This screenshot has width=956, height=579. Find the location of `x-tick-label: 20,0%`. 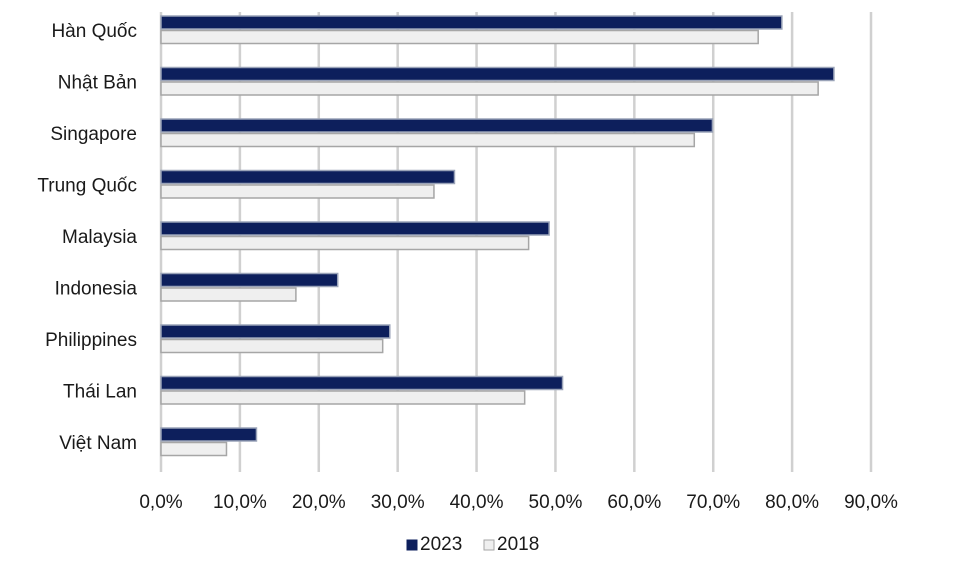

x-tick-label: 20,0% is located at coordinates (319, 502).